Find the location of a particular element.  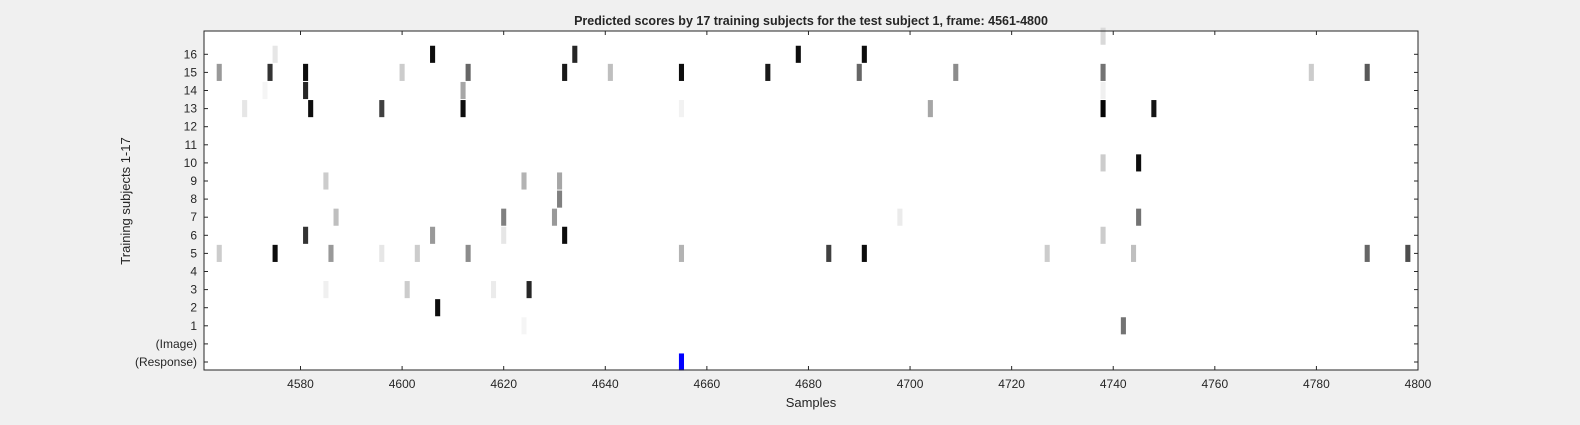

y-tick-label: 12 is located at coordinates (191, 127).